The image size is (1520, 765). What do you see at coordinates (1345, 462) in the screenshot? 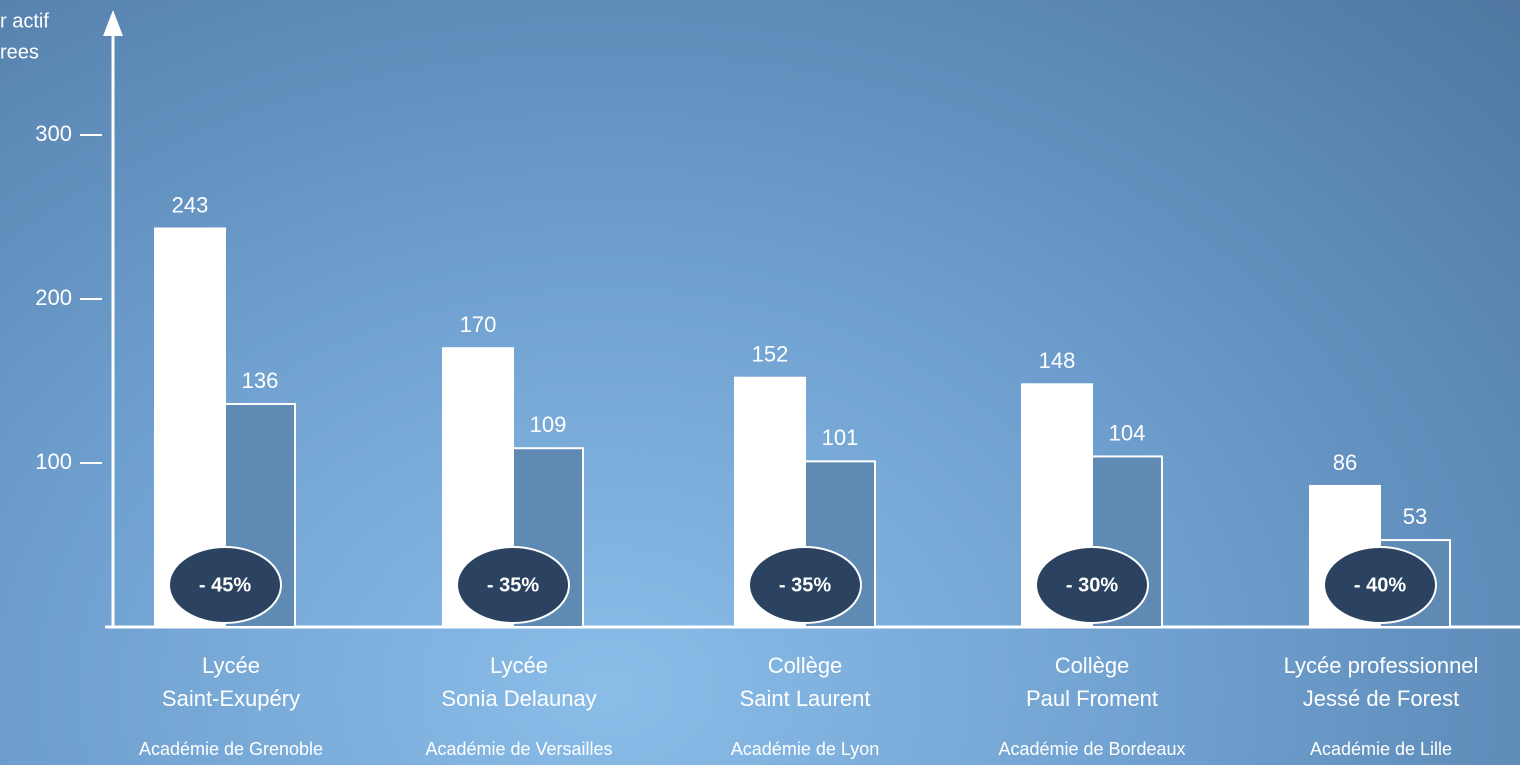
I see `value-label: 86` at bounding box center [1345, 462].